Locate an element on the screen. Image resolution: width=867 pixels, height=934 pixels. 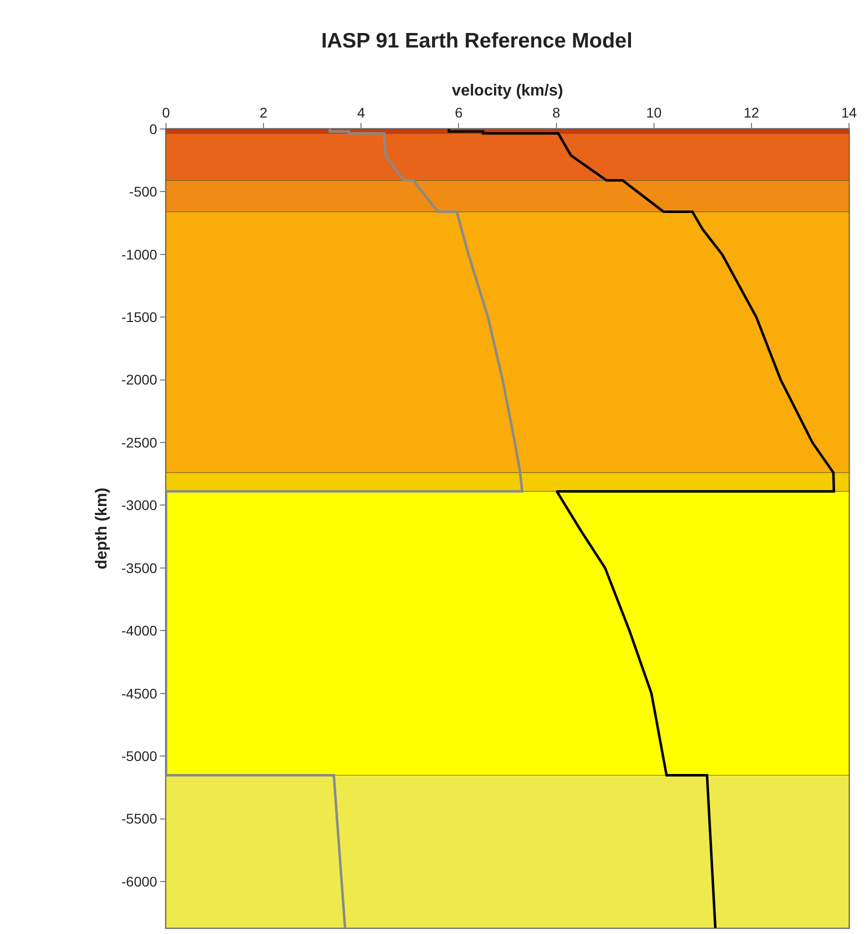
y-tick-label: -2000 is located at coordinates (139, 380).